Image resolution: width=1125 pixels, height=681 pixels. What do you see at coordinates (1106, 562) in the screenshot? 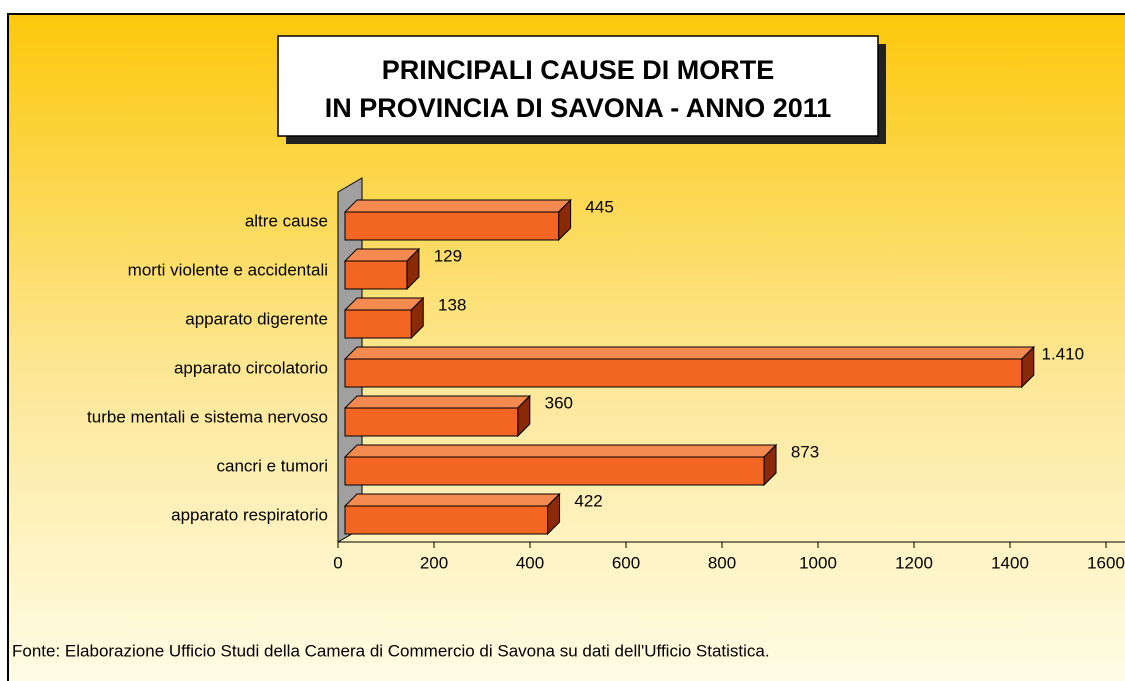
I see `x-tick-label: 1600` at bounding box center [1106, 562].